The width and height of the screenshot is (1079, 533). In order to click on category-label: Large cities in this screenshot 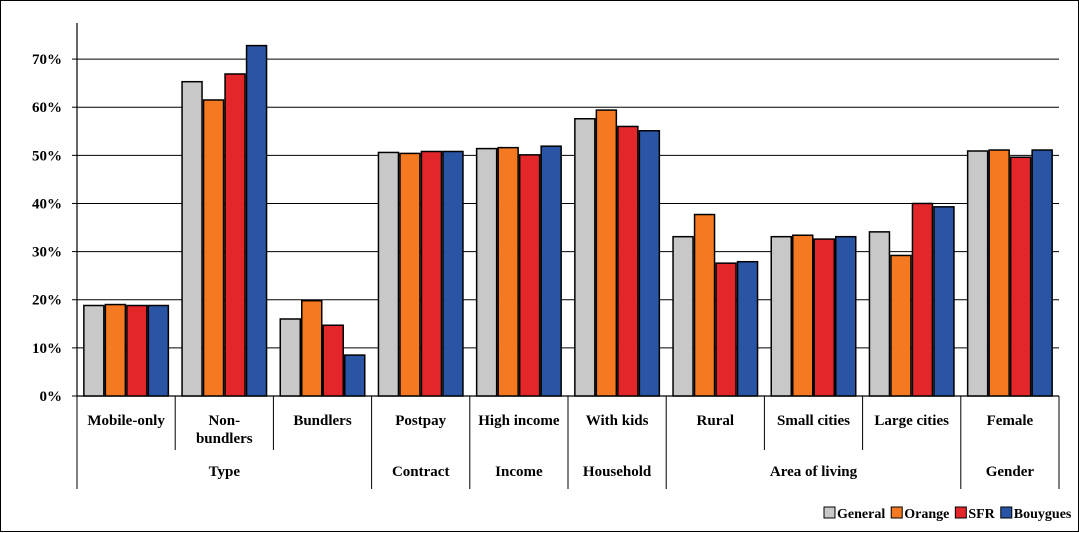, I will do `click(911, 421)`.